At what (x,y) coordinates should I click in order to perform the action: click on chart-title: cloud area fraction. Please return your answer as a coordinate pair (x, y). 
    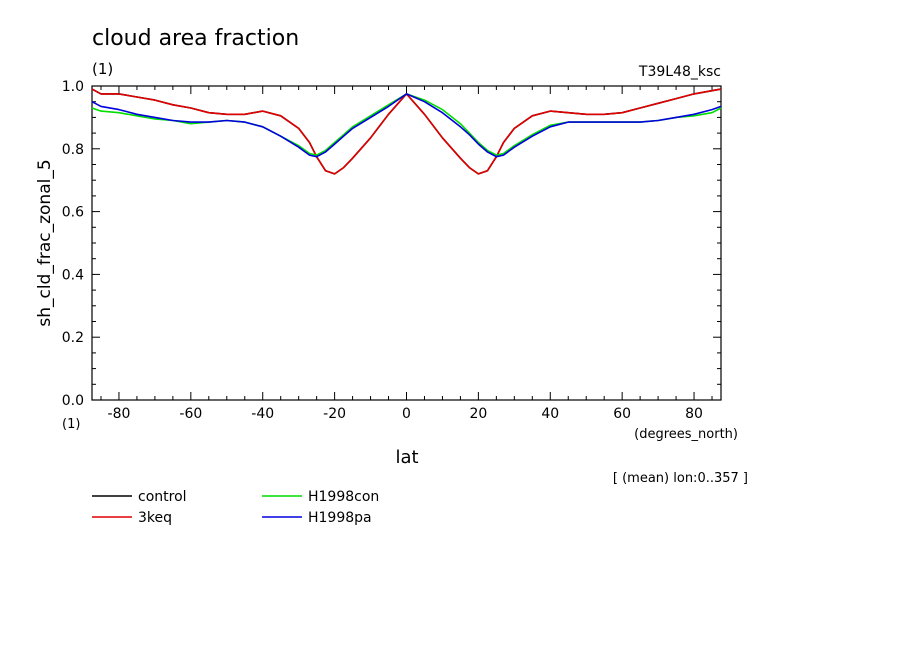
    Looking at the image, I should click on (195, 38).